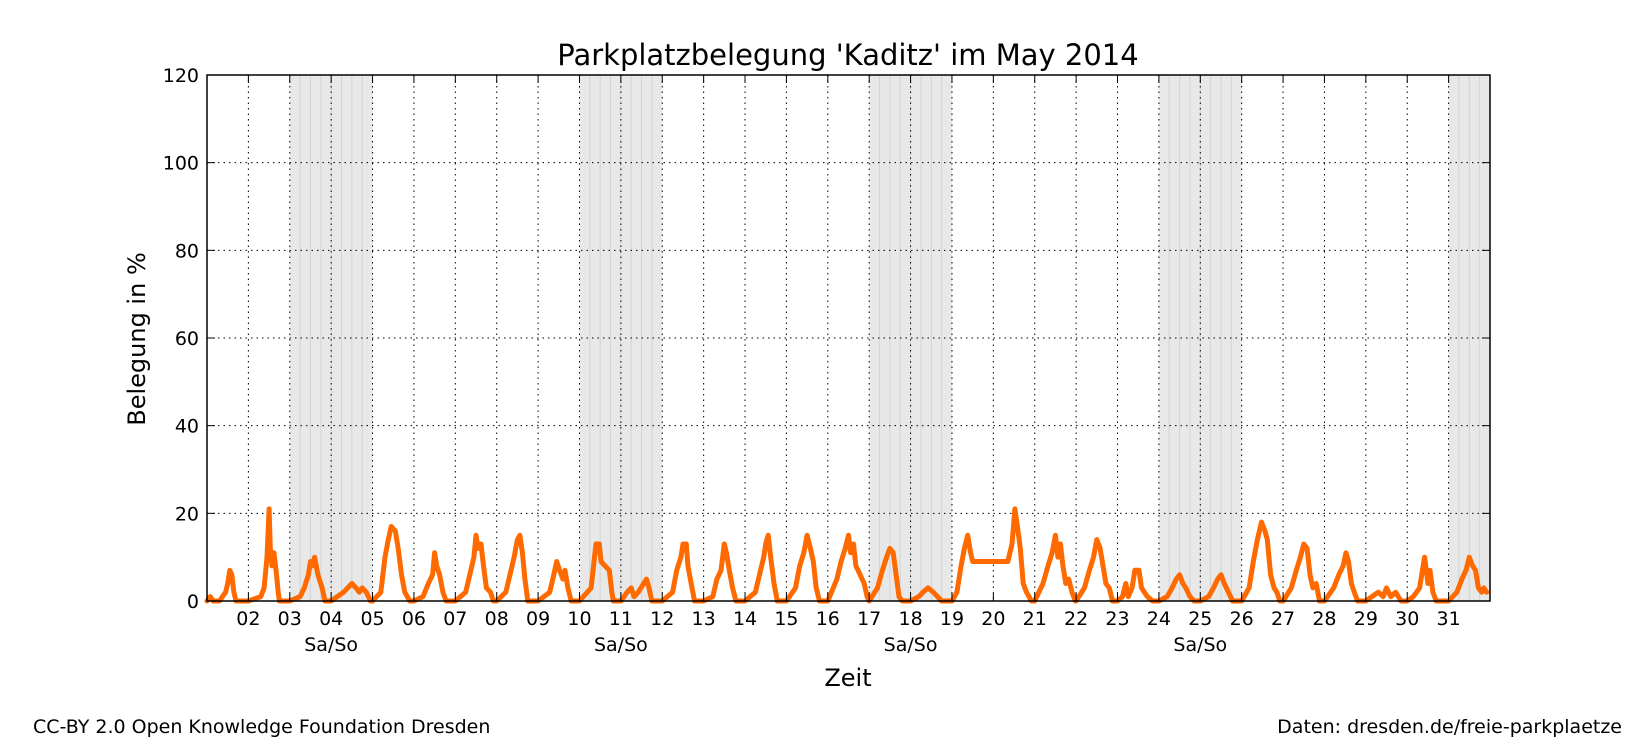 The width and height of the screenshot is (1650, 750). Describe the element at coordinates (414, 619) in the screenshot. I see `x-tick-label: 06` at that location.